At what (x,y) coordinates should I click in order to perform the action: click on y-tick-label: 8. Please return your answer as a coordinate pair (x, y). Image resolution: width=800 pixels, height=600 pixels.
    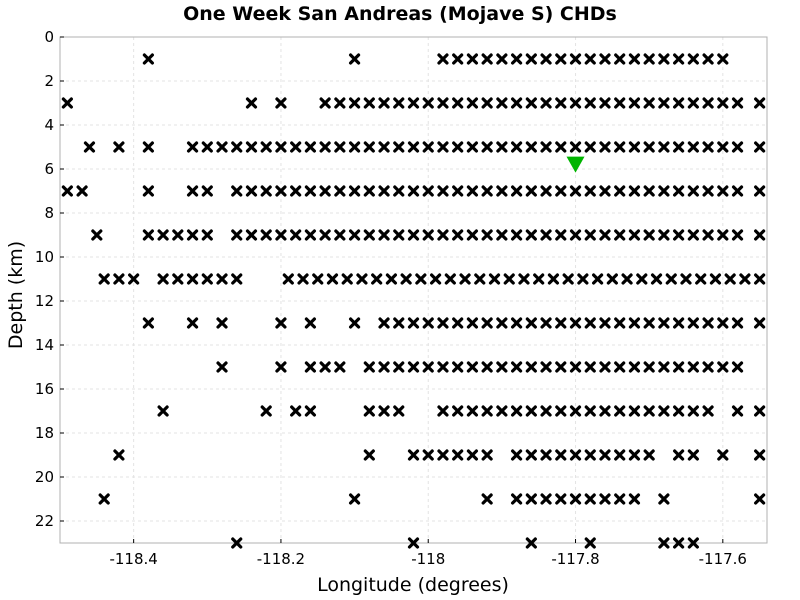
    Looking at the image, I should click on (49, 213).